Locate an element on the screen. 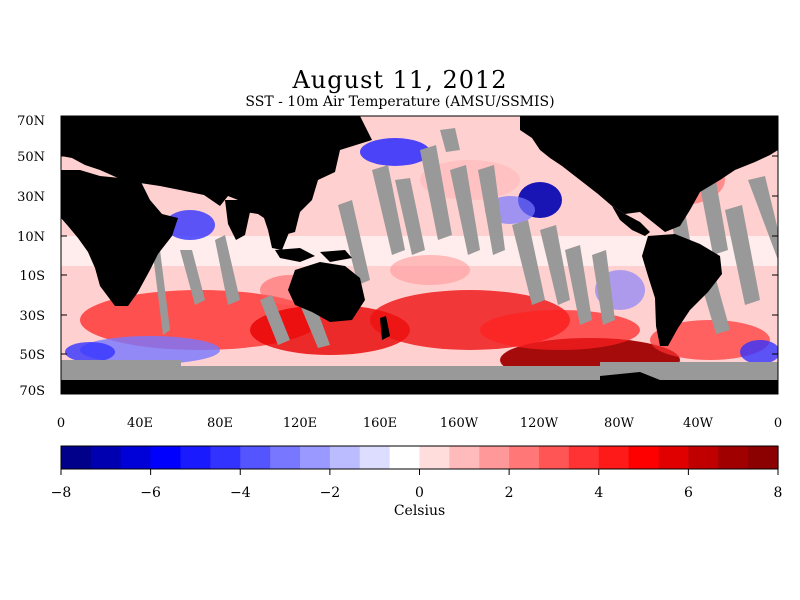 The image size is (800, 600). lon-ticks is located at coordinates (419, 391).